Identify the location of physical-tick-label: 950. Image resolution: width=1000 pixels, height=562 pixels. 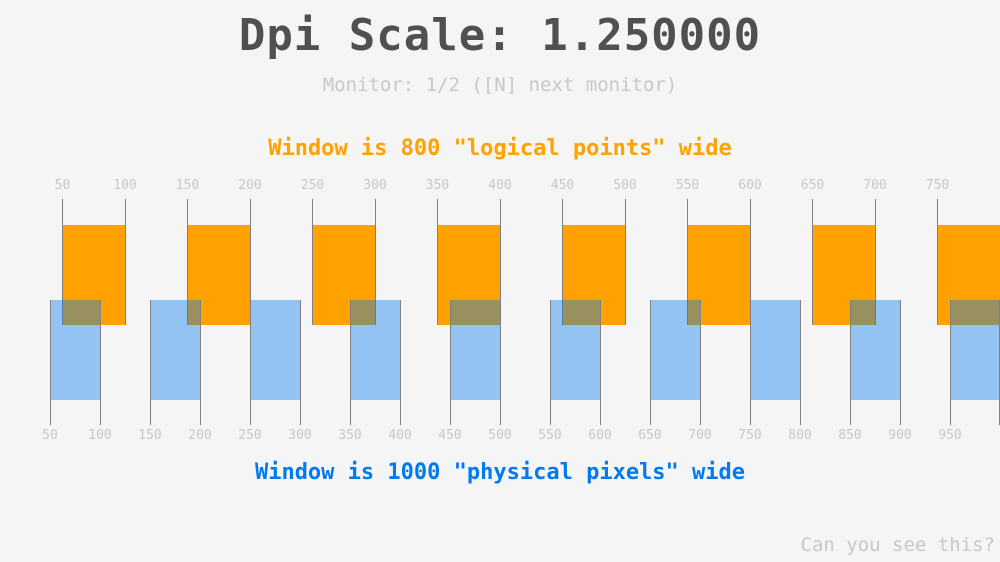
(950, 435).